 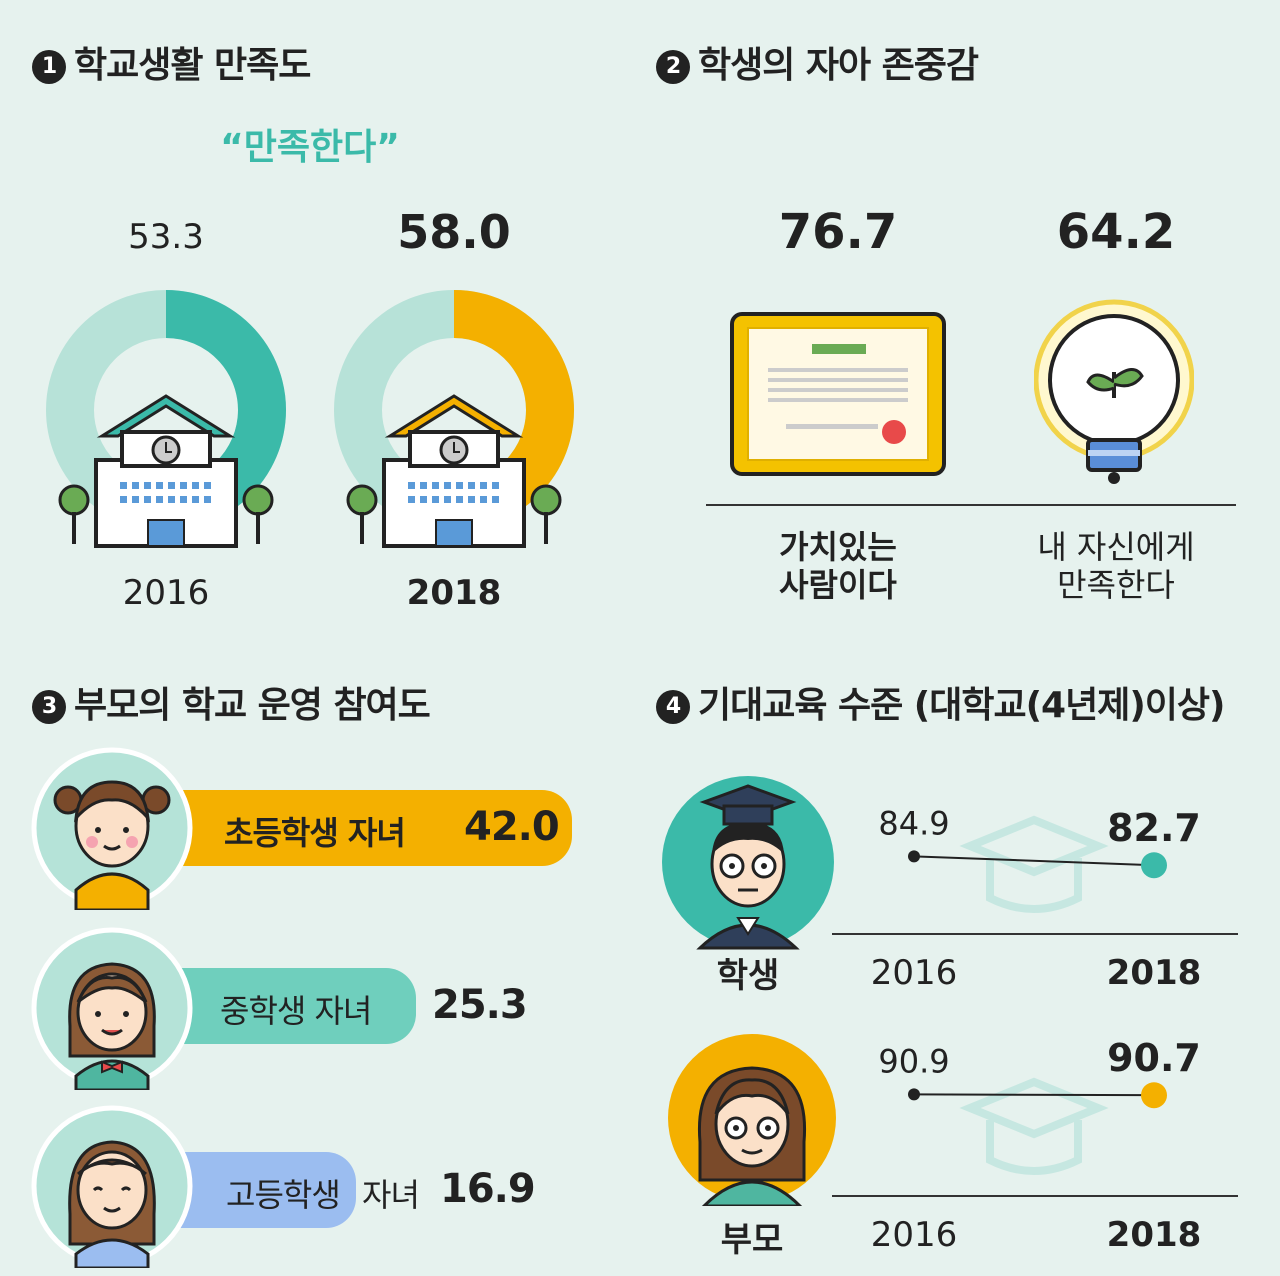 What do you see at coordinates (315, 833) in the screenshot?
I see `bar-elementary-label: 초등학생 자녀` at bounding box center [315, 833].